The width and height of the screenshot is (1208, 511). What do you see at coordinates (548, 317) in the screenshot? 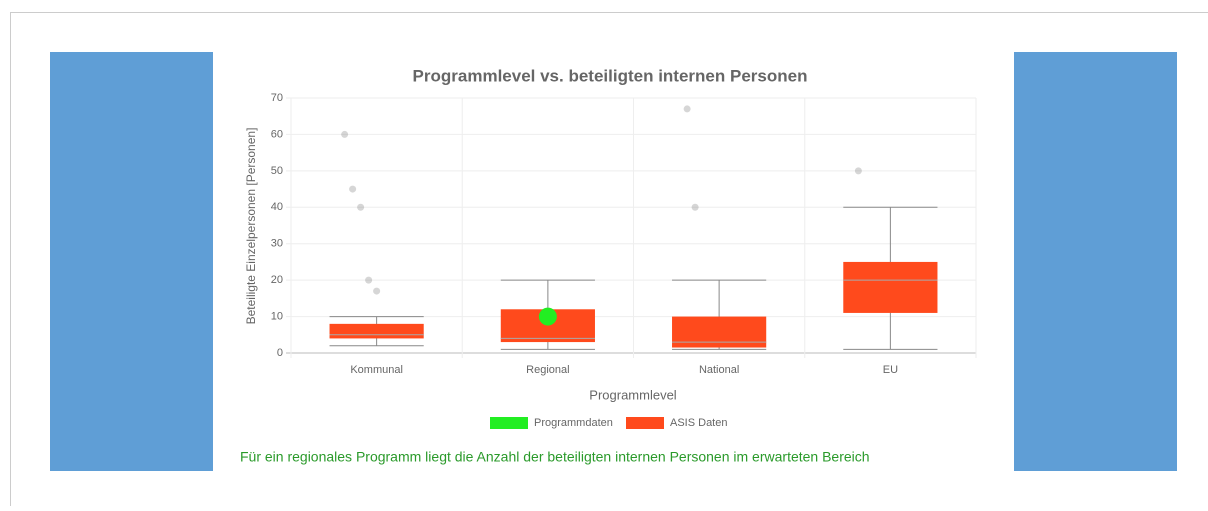
I see `program-point` at bounding box center [548, 317].